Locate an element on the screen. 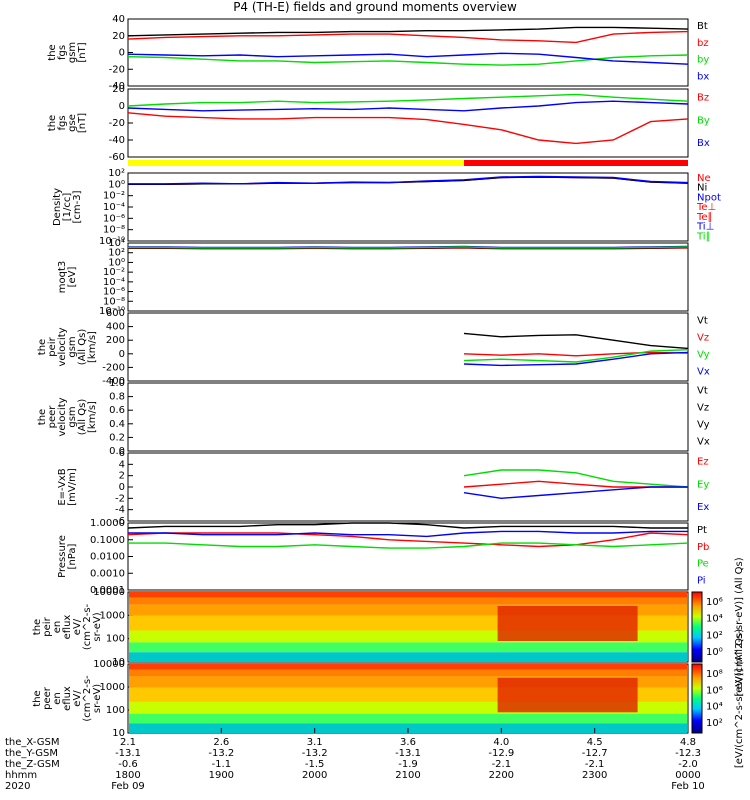  series-line-Ex is located at coordinates (575, 493).